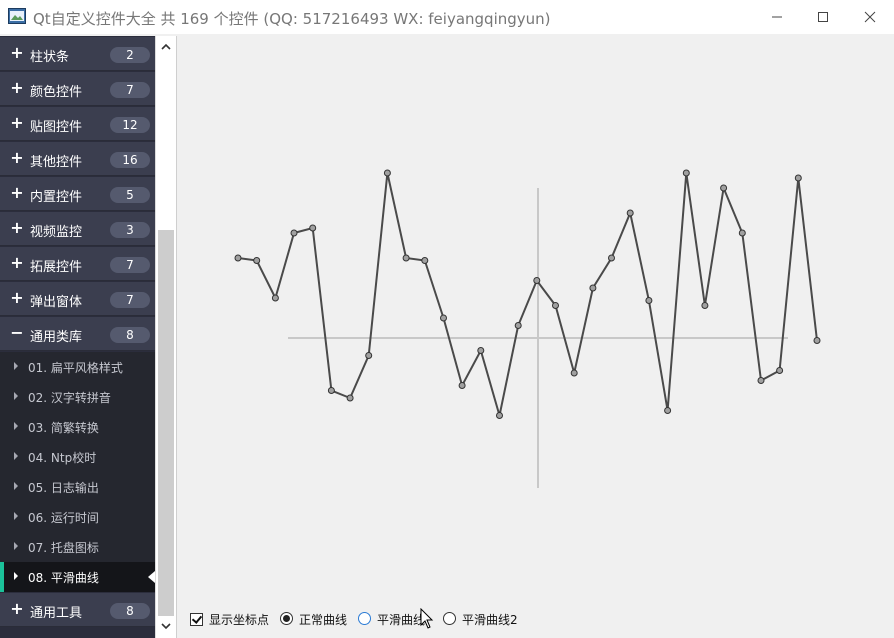  Describe the element at coordinates (56, 162) in the screenshot. I see `nav-group-label: 其他控件` at that location.